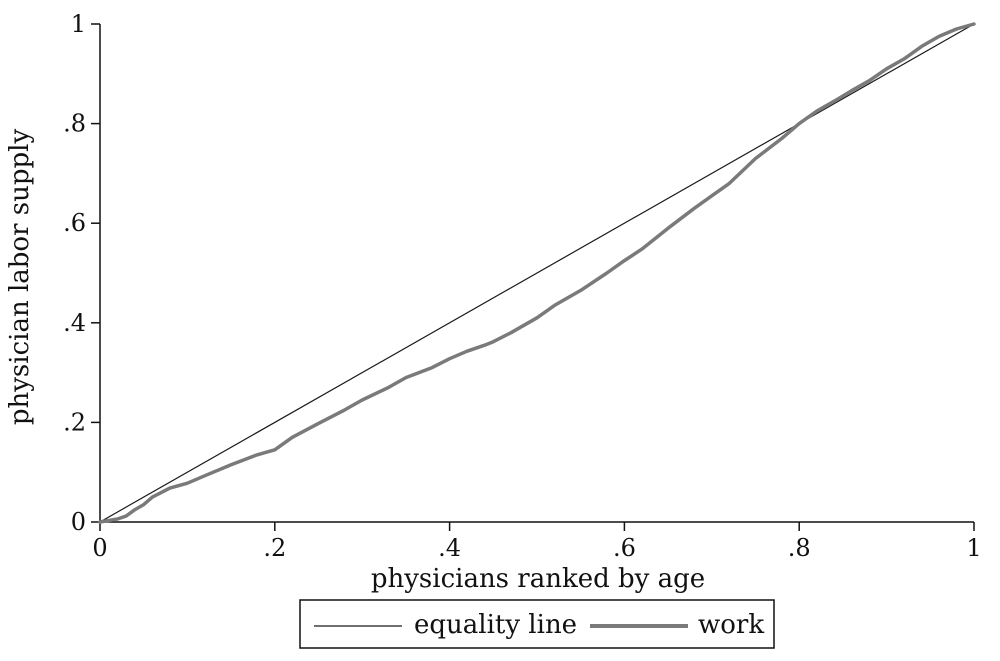 Image resolution: width=1000 pixels, height=661 pixels. I want to click on x-tick-label: .2, so click(274, 548).